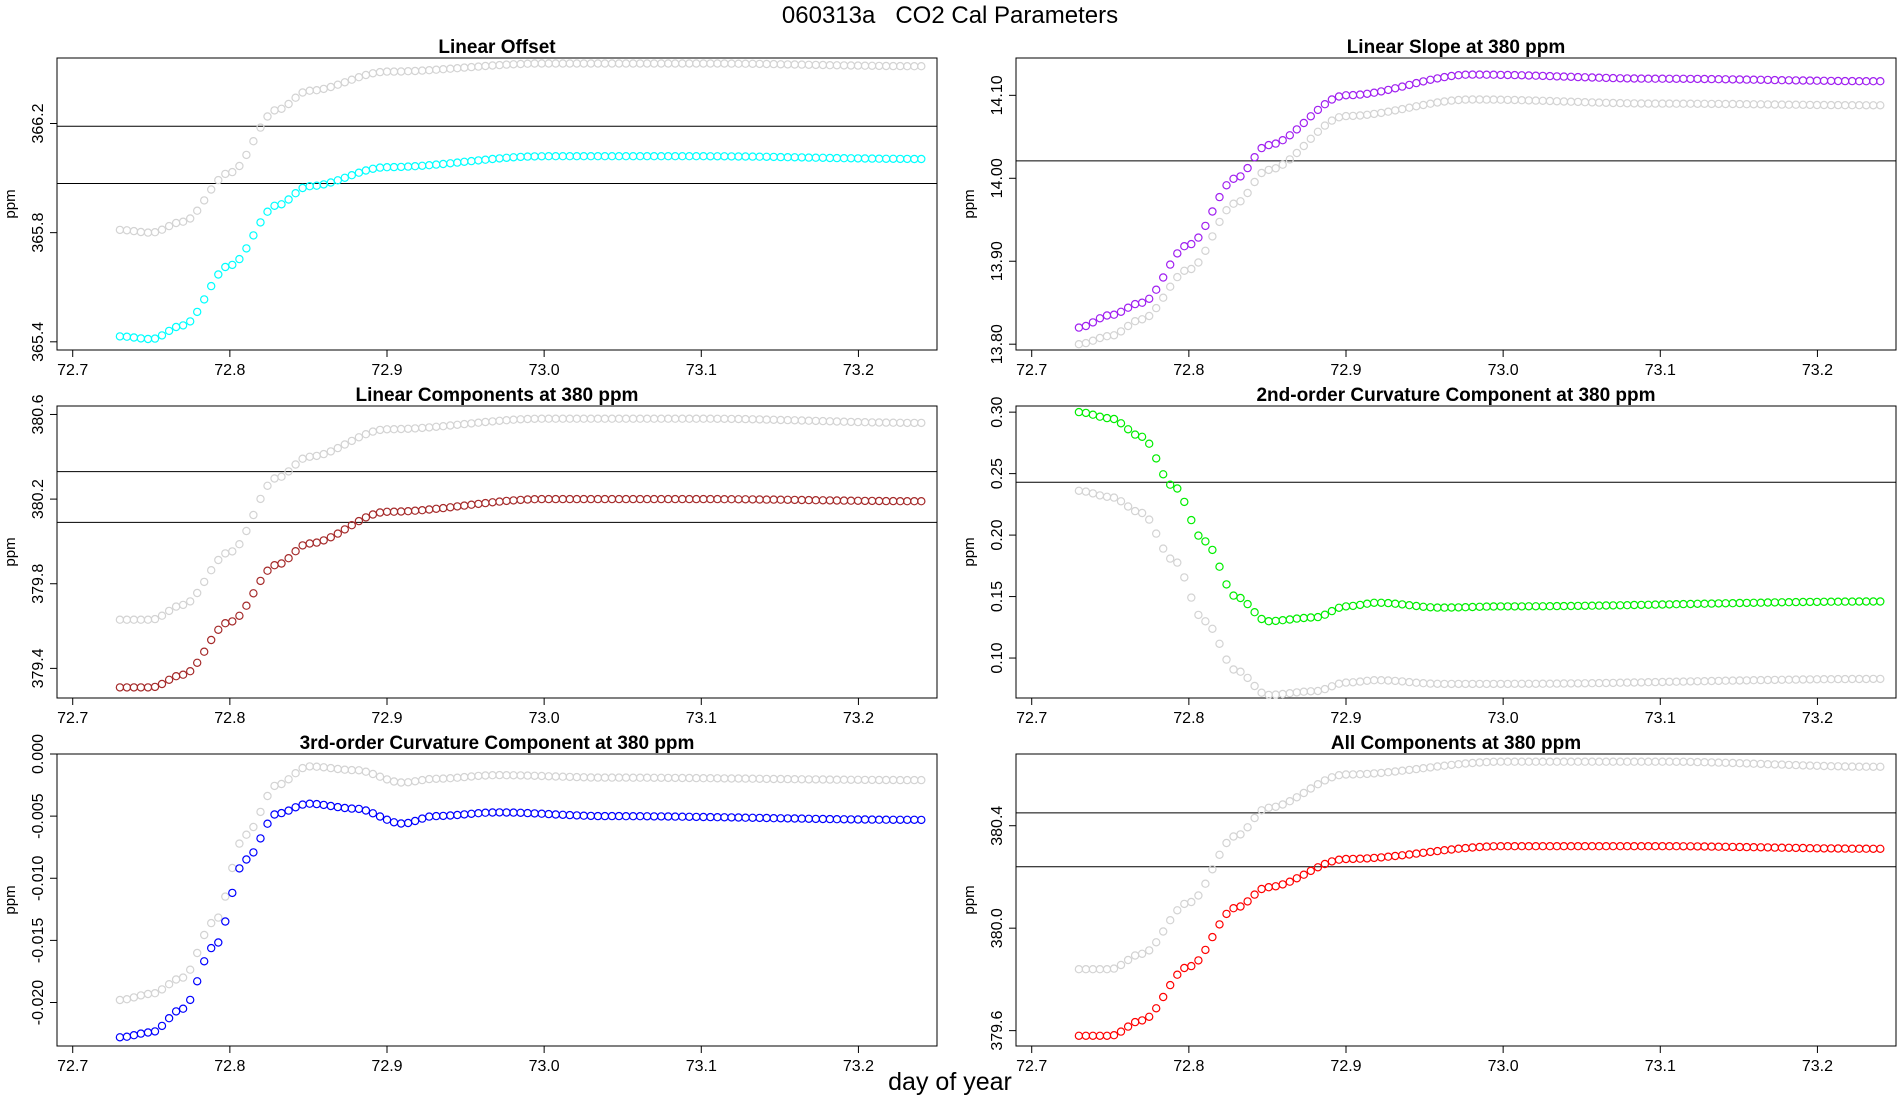  Describe the element at coordinates (1479, 941) in the screenshot. I see `series-red` at that location.